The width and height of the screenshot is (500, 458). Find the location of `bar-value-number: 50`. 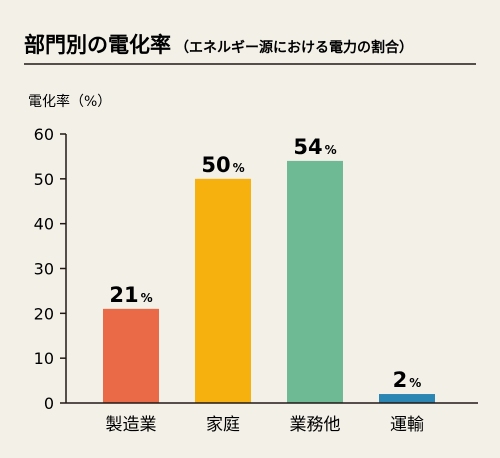

bar-value-number: 50 is located at coordinates (215, 165).